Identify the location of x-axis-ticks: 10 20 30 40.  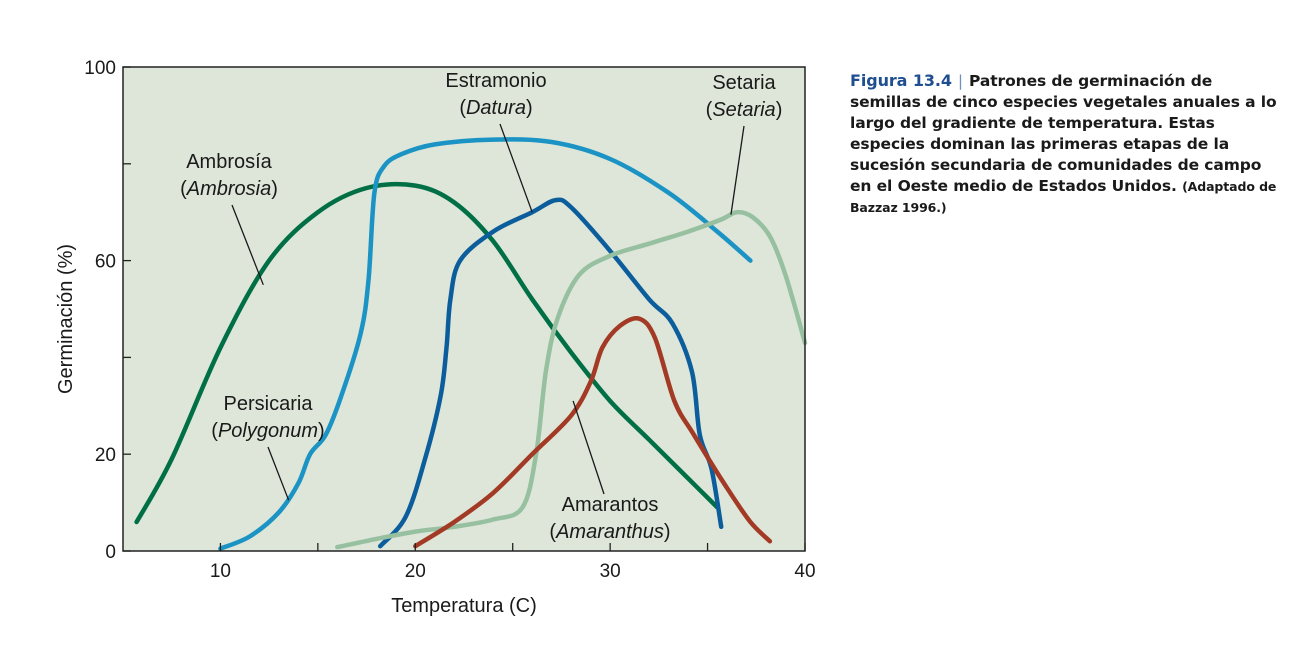
(513, 562).